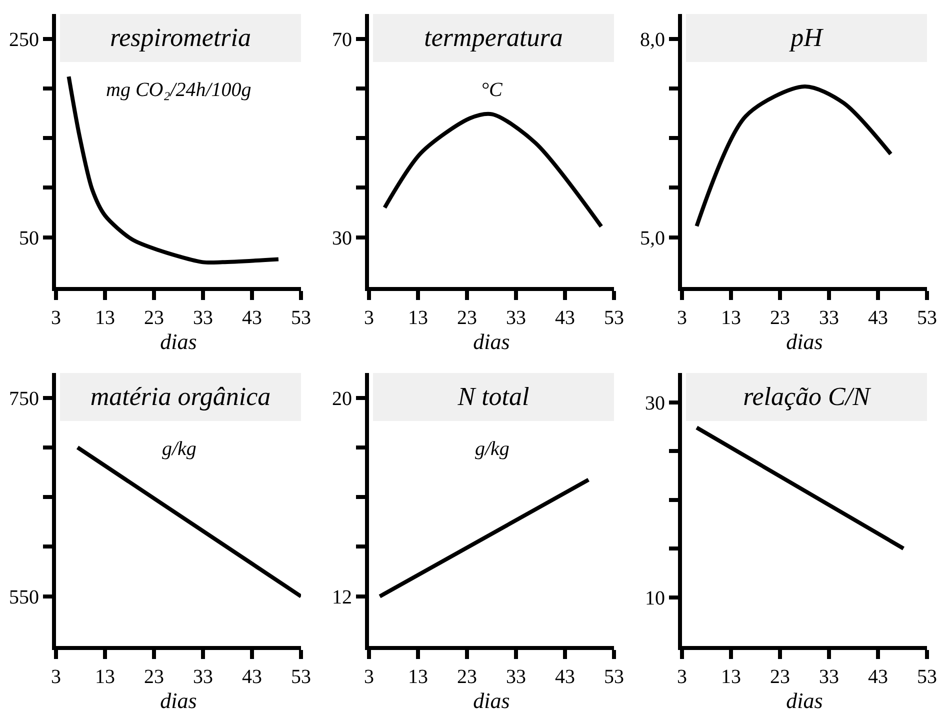  I want to click on chart-title: respirometria, so click(181, 38).